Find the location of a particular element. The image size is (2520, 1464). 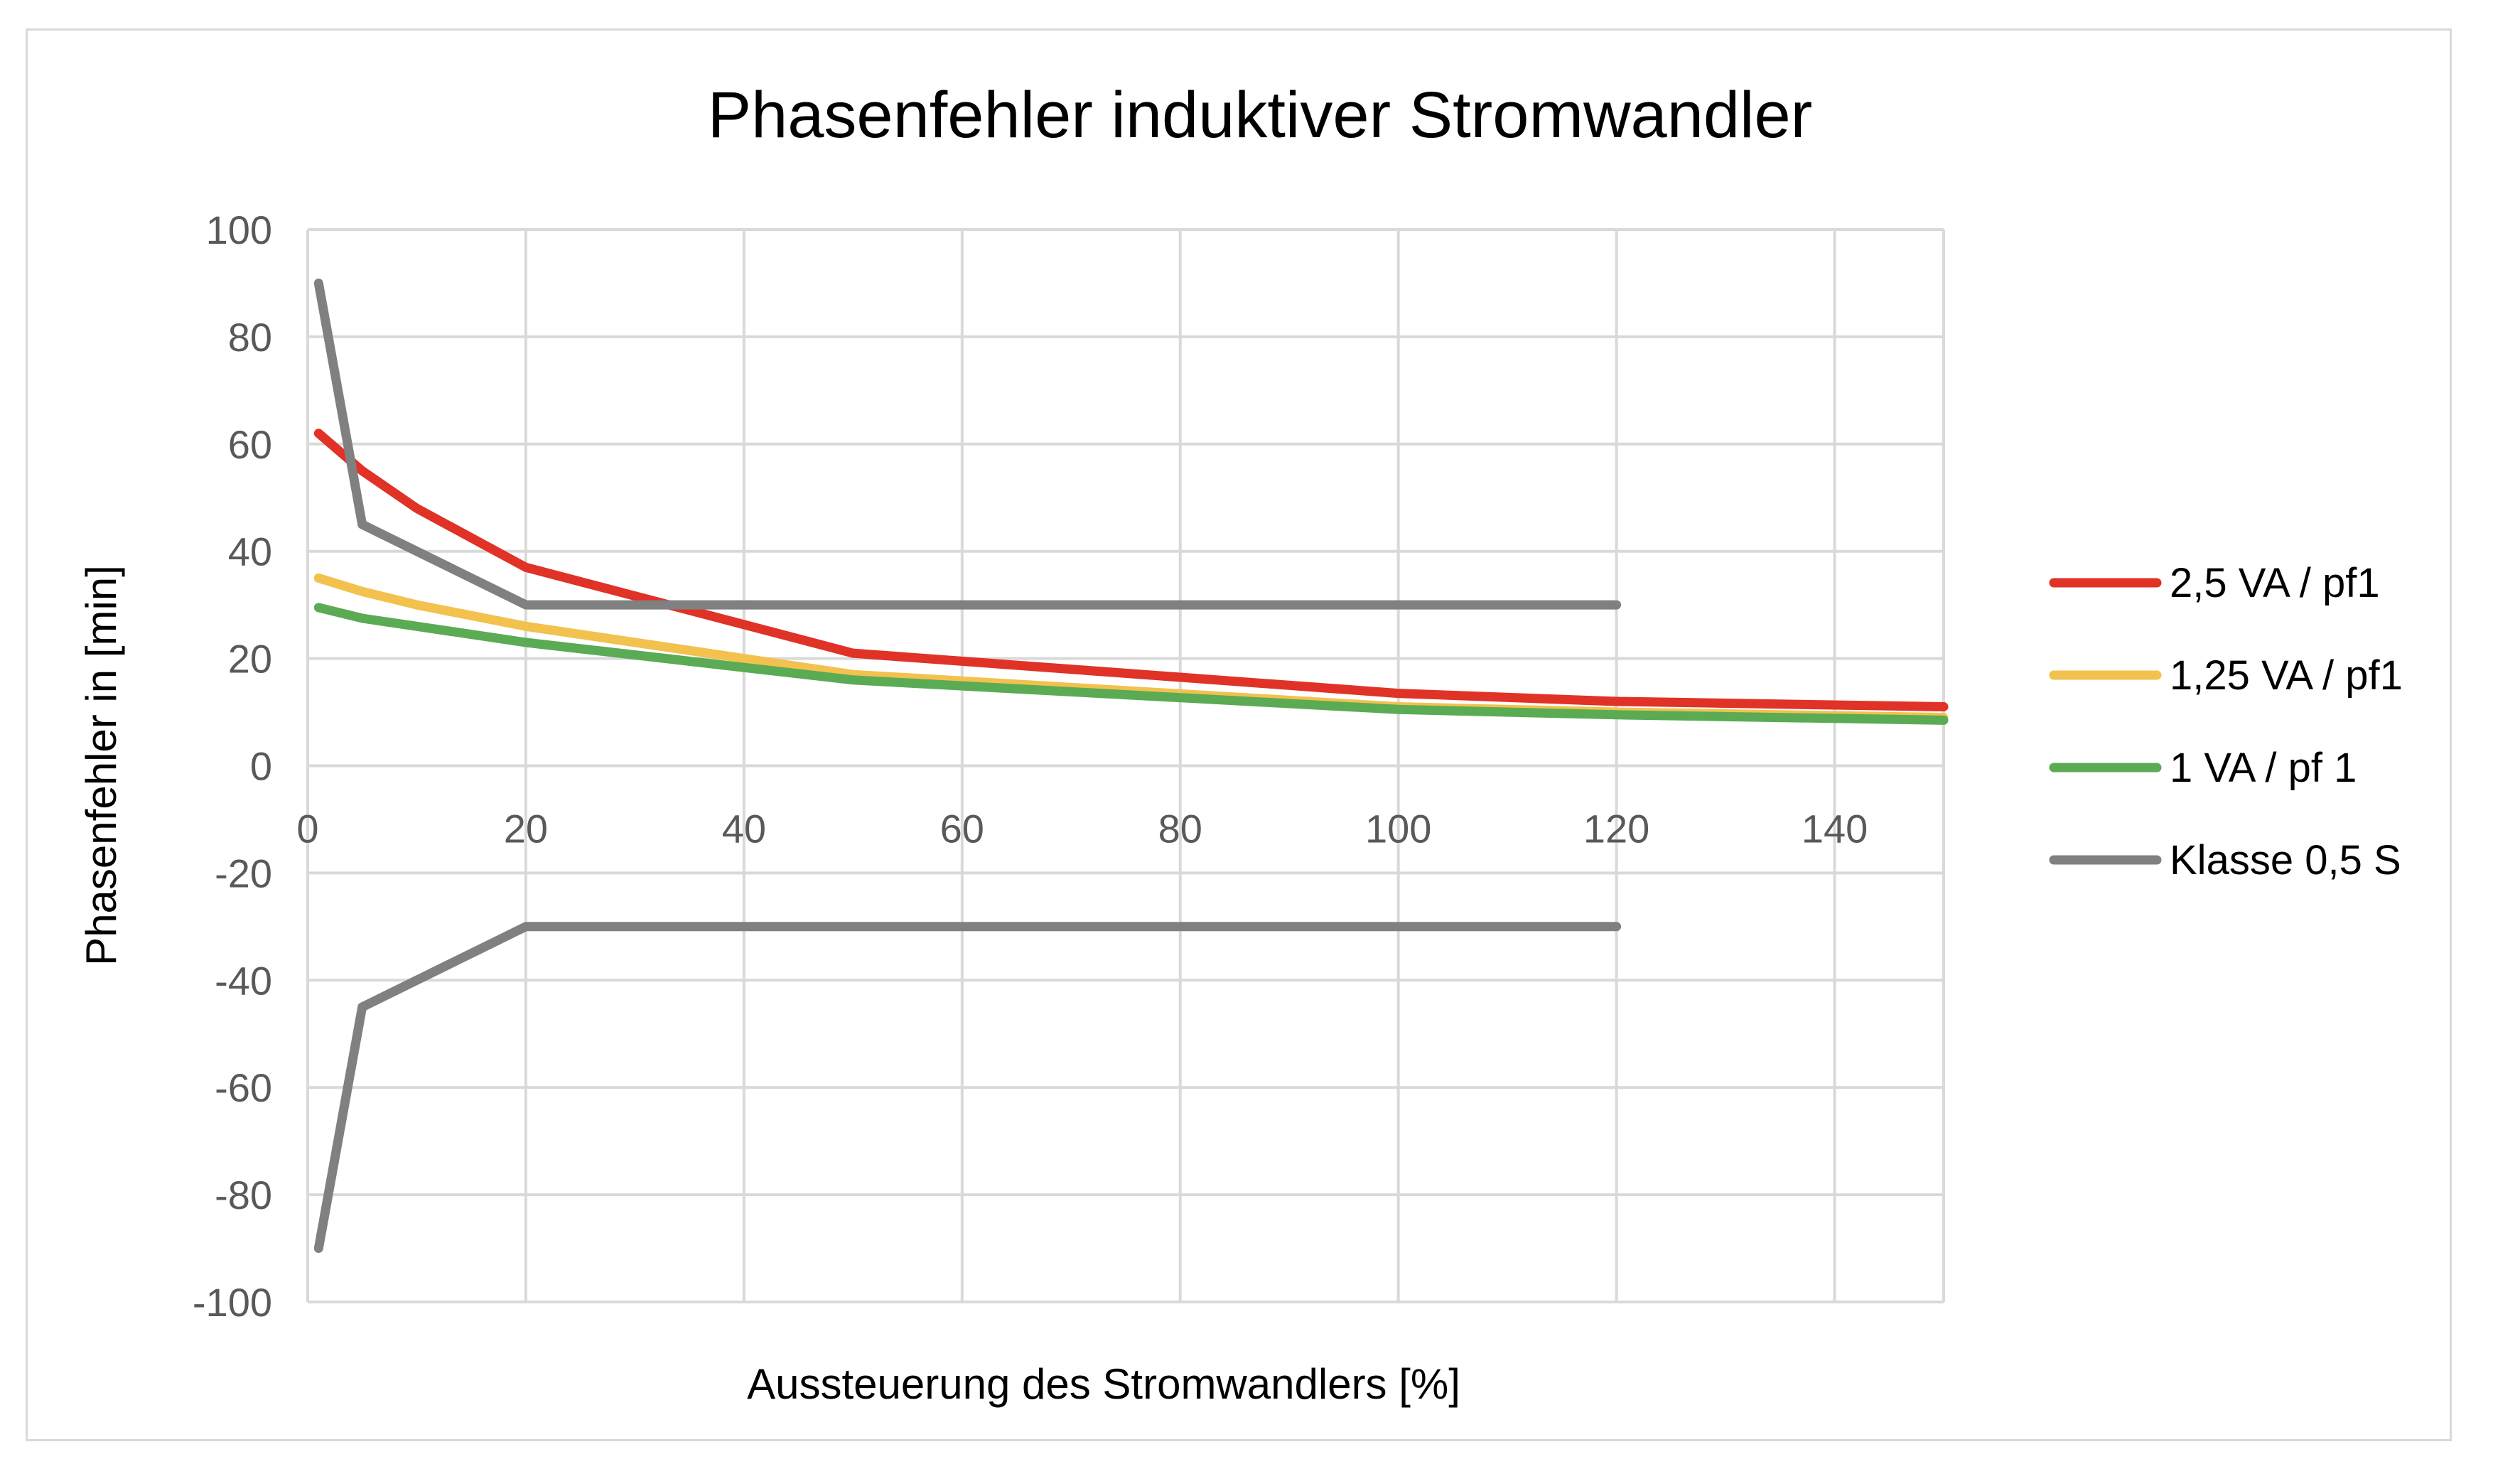

legend-label-3: 1 VA / pf 1 is located at coordinates (2264, 768).